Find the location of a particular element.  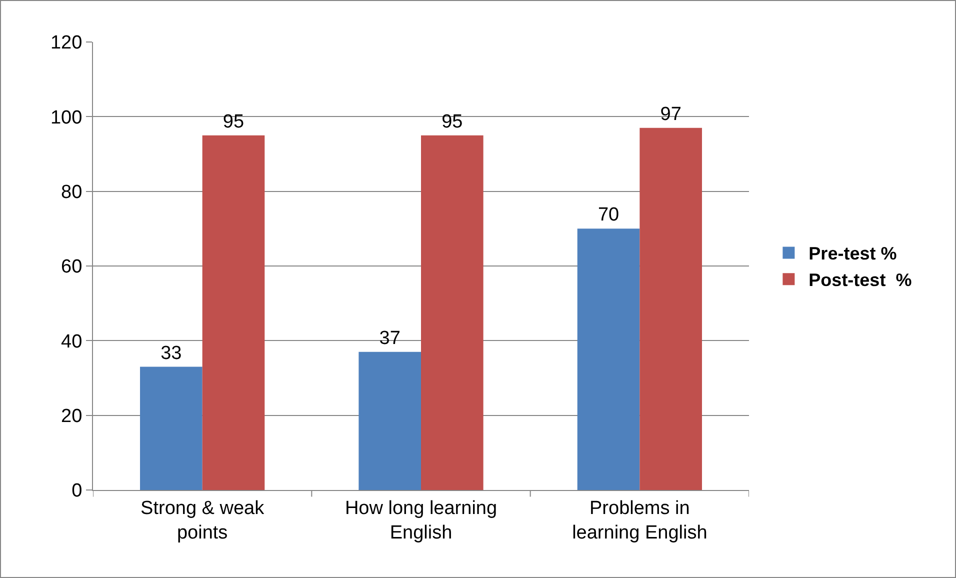

y-tick-label: 100 is located at coordinates (66, 117).